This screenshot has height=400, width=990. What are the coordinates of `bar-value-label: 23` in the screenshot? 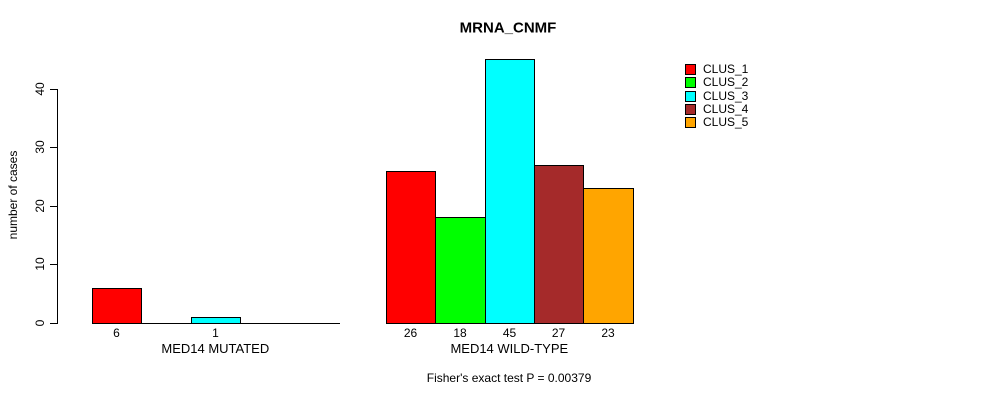 It's located at (608, 333).